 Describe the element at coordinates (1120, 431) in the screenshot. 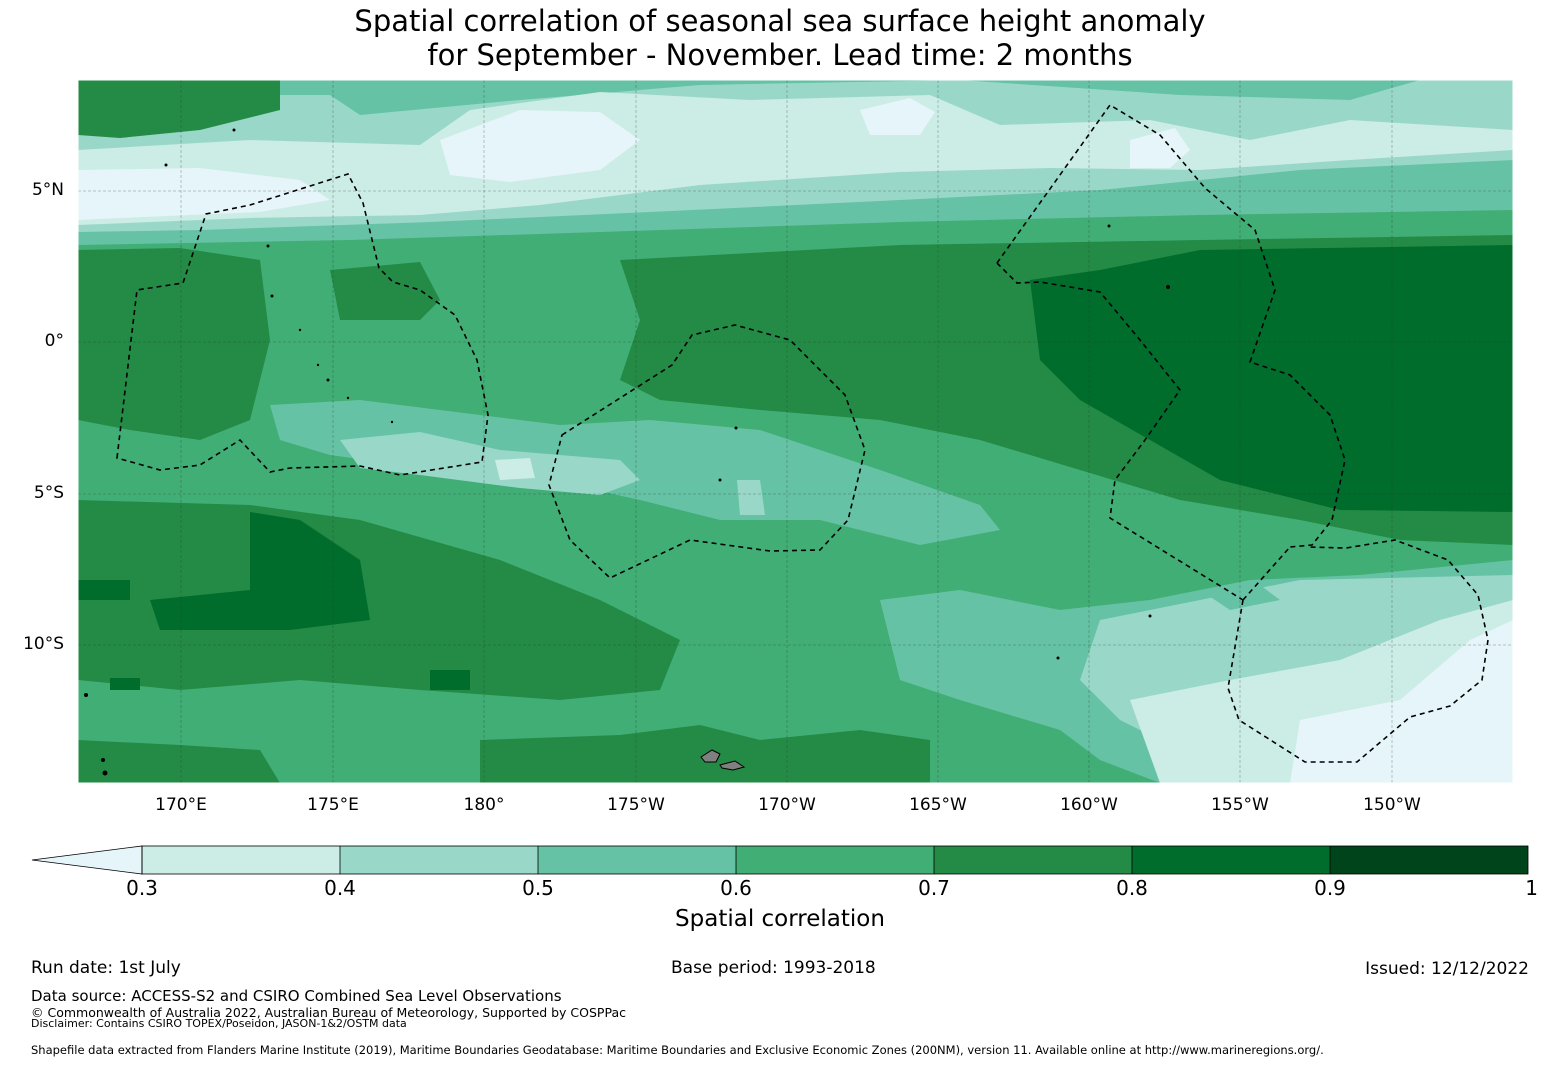

I see `eez-boundary-phoenix` at that location.